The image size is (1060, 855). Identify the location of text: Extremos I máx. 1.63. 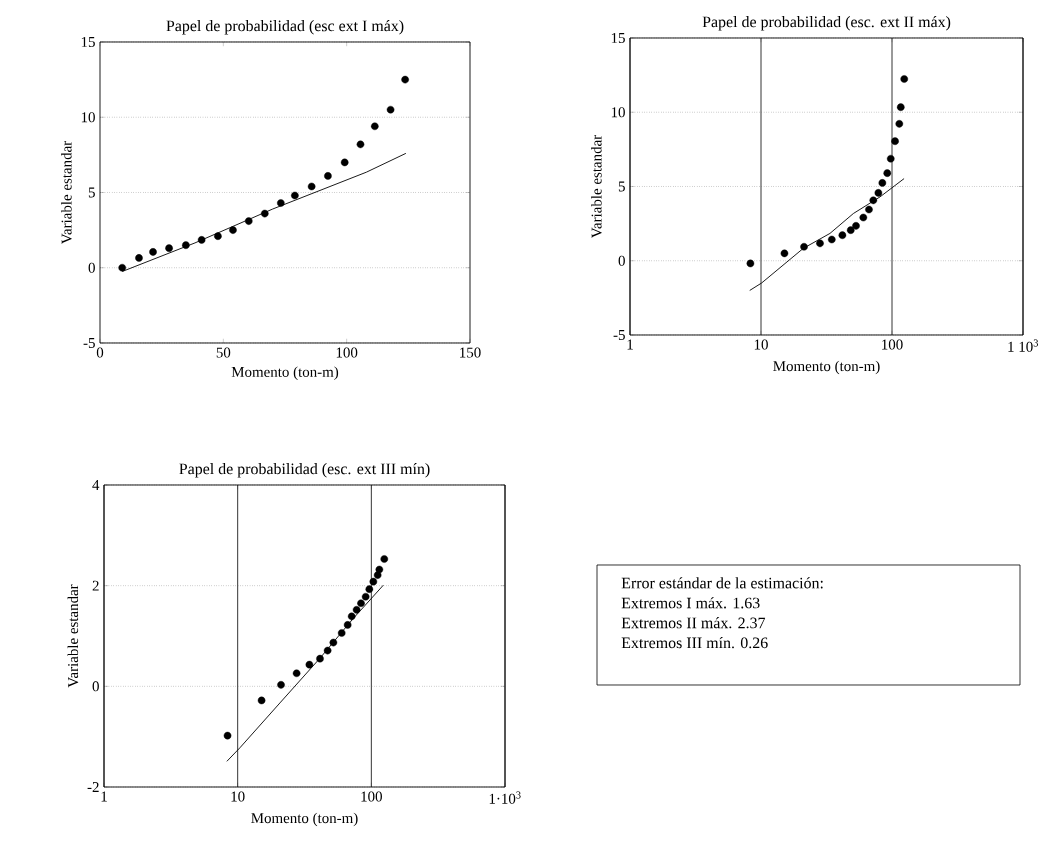
(690, 603).